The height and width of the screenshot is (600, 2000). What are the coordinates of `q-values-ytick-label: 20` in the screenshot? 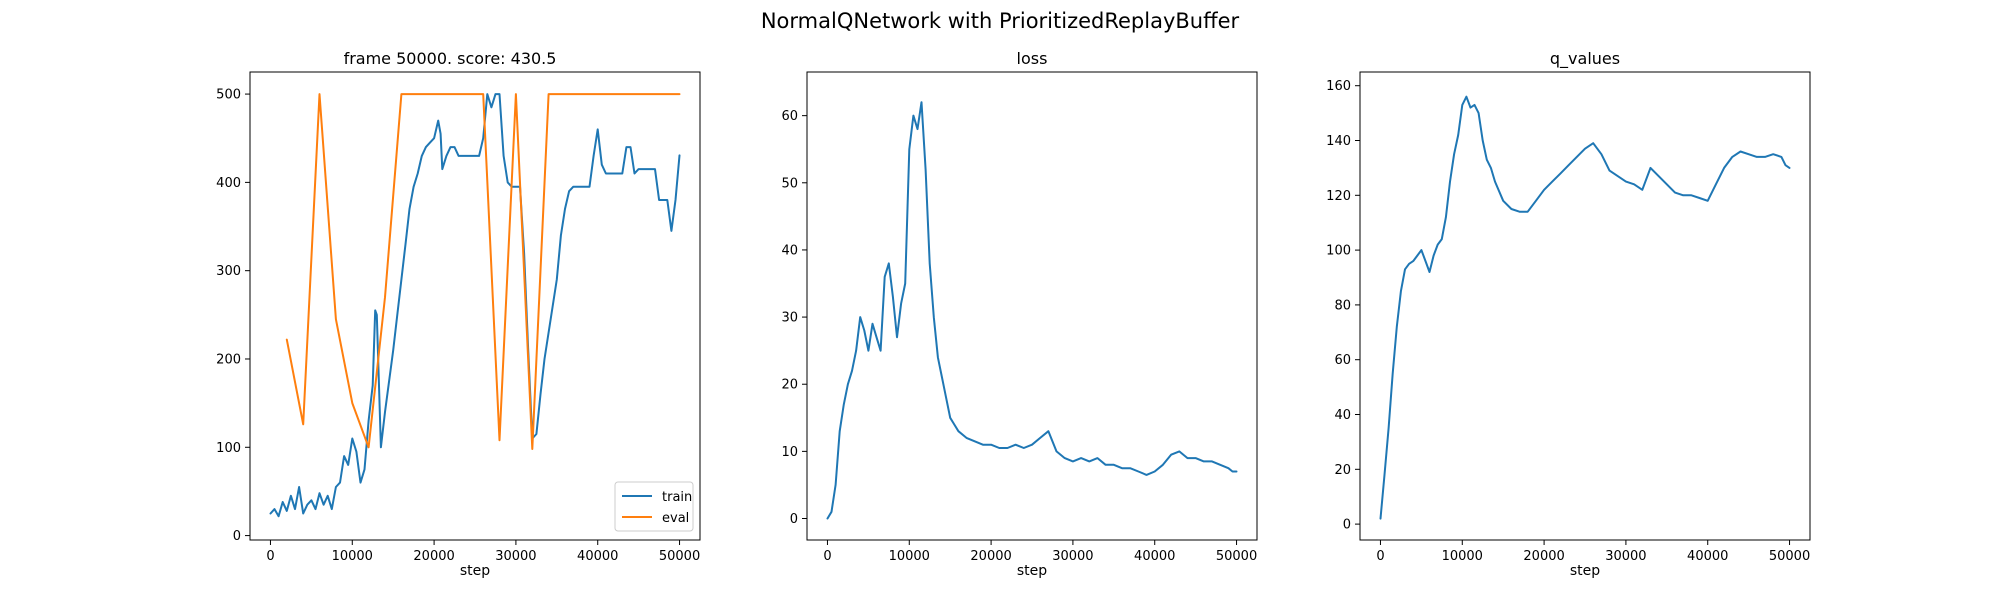 It's located at (1342, 470).